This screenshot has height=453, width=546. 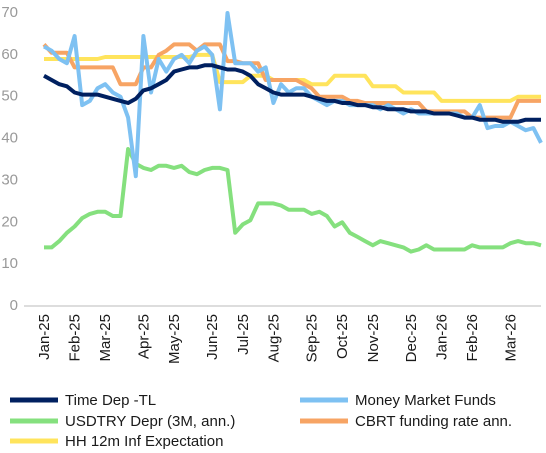 What do you see at coordinates (105, 338) in the screenshot?
I see `x-tick-label: Mar-25` at bounding box center [105, 338].